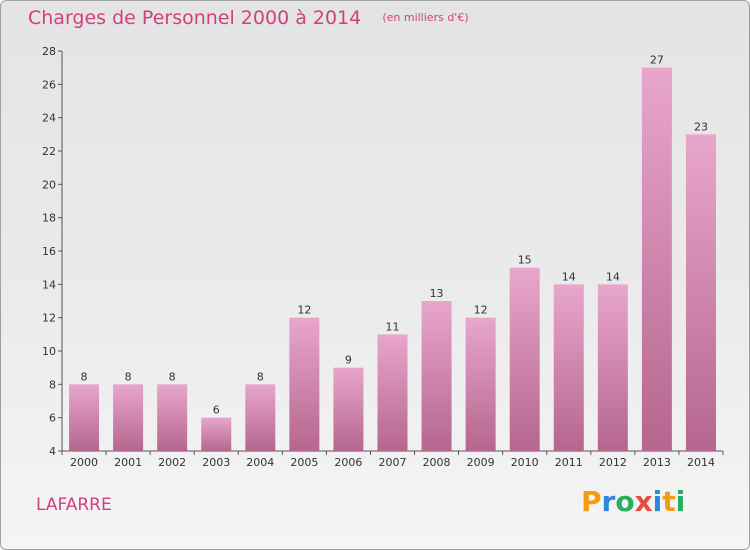 The width and height of the screenshot is (750, 550). What do you see at coordinates (437, 462) in the screenshot?
I see `x-tick-label: 2008` at bounding box center [437, 462].